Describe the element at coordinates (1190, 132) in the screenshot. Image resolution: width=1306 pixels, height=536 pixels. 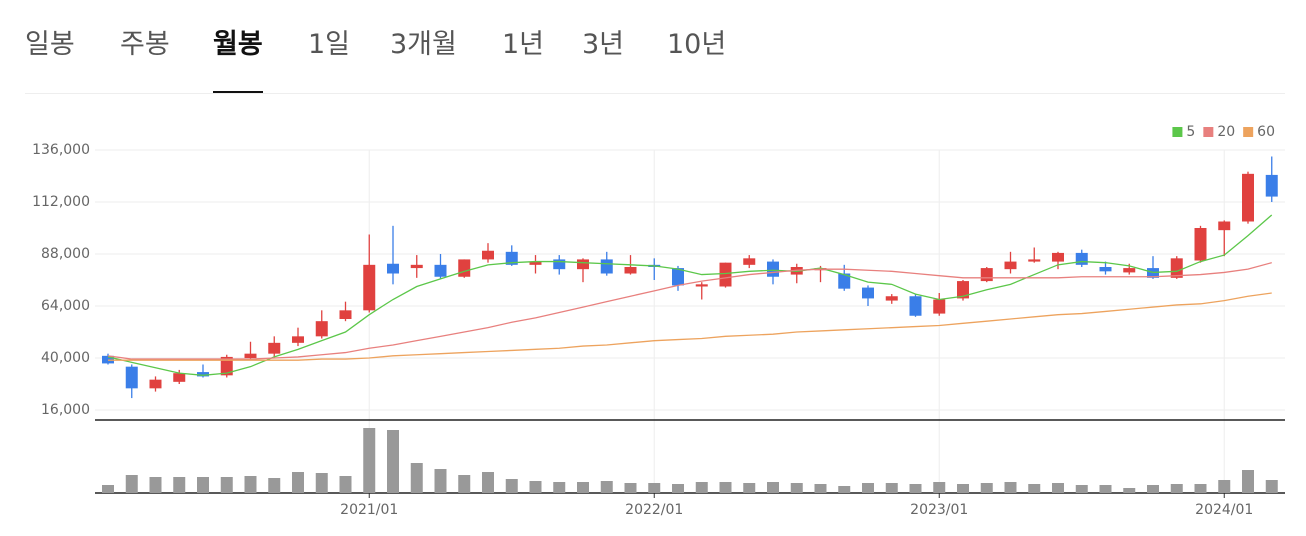
I see `legend-label: 5` at that location.